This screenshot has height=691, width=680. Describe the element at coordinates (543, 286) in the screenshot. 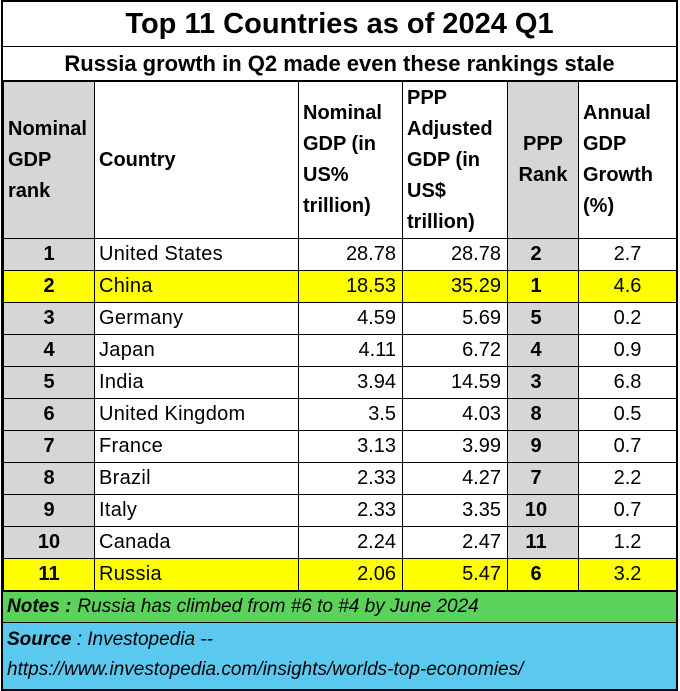

I see `cell-ppp-rank: 1` at that location.